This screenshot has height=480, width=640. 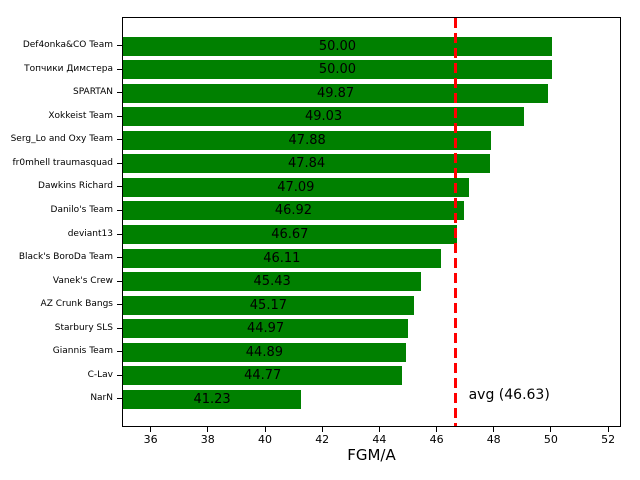 I want to click on x-tick-label: 42, so click(x=322, y=439).